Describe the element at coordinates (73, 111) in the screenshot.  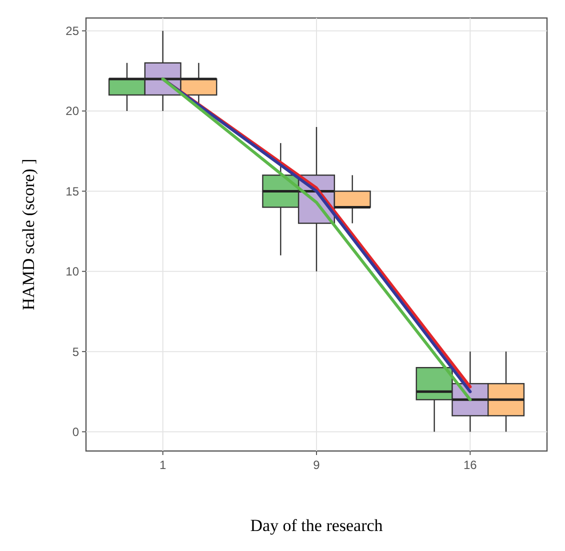
I see `y-tick-label: 20` at that location.